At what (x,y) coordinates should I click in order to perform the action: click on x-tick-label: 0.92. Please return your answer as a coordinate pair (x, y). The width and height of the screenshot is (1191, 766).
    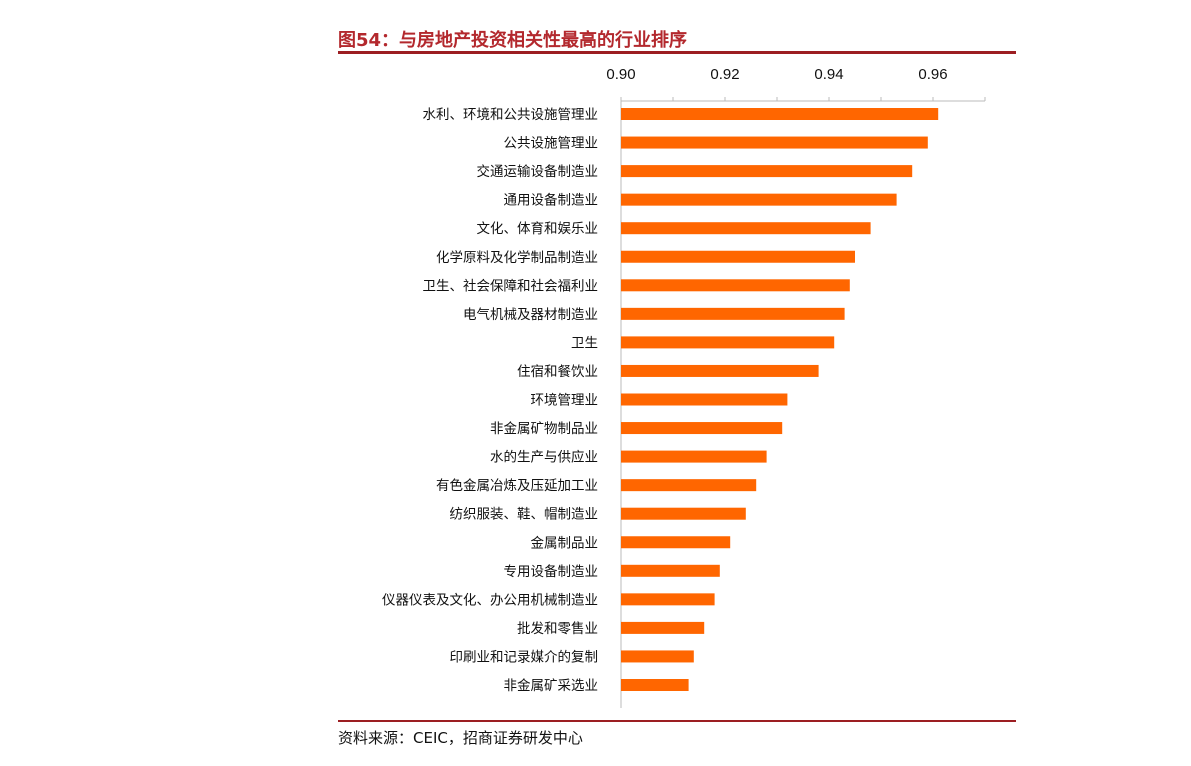
    Looking at the image, I should click on (724, 74).